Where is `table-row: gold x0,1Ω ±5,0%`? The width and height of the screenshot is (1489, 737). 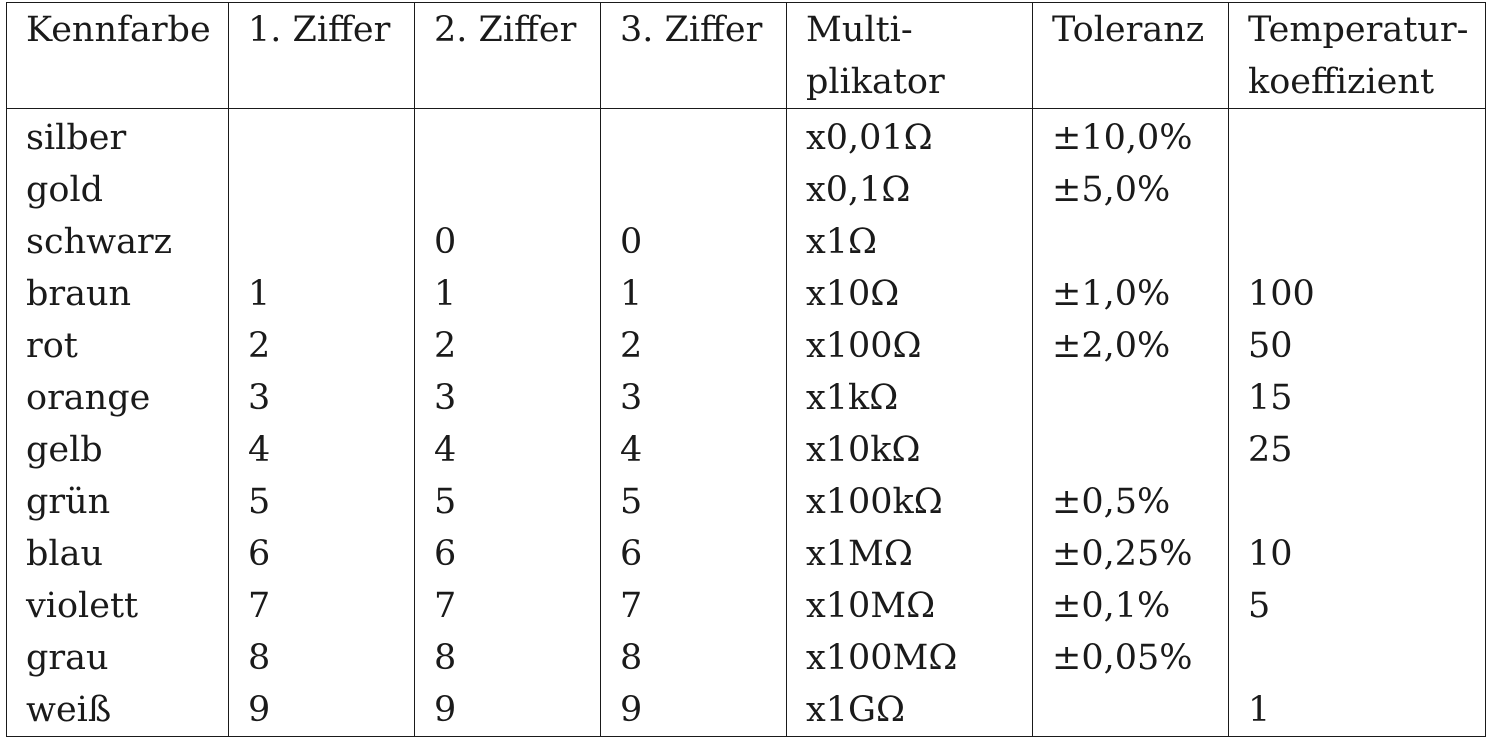 table-row: gold x0,1Ω ±5,0% is located at coordinates (746, 190).